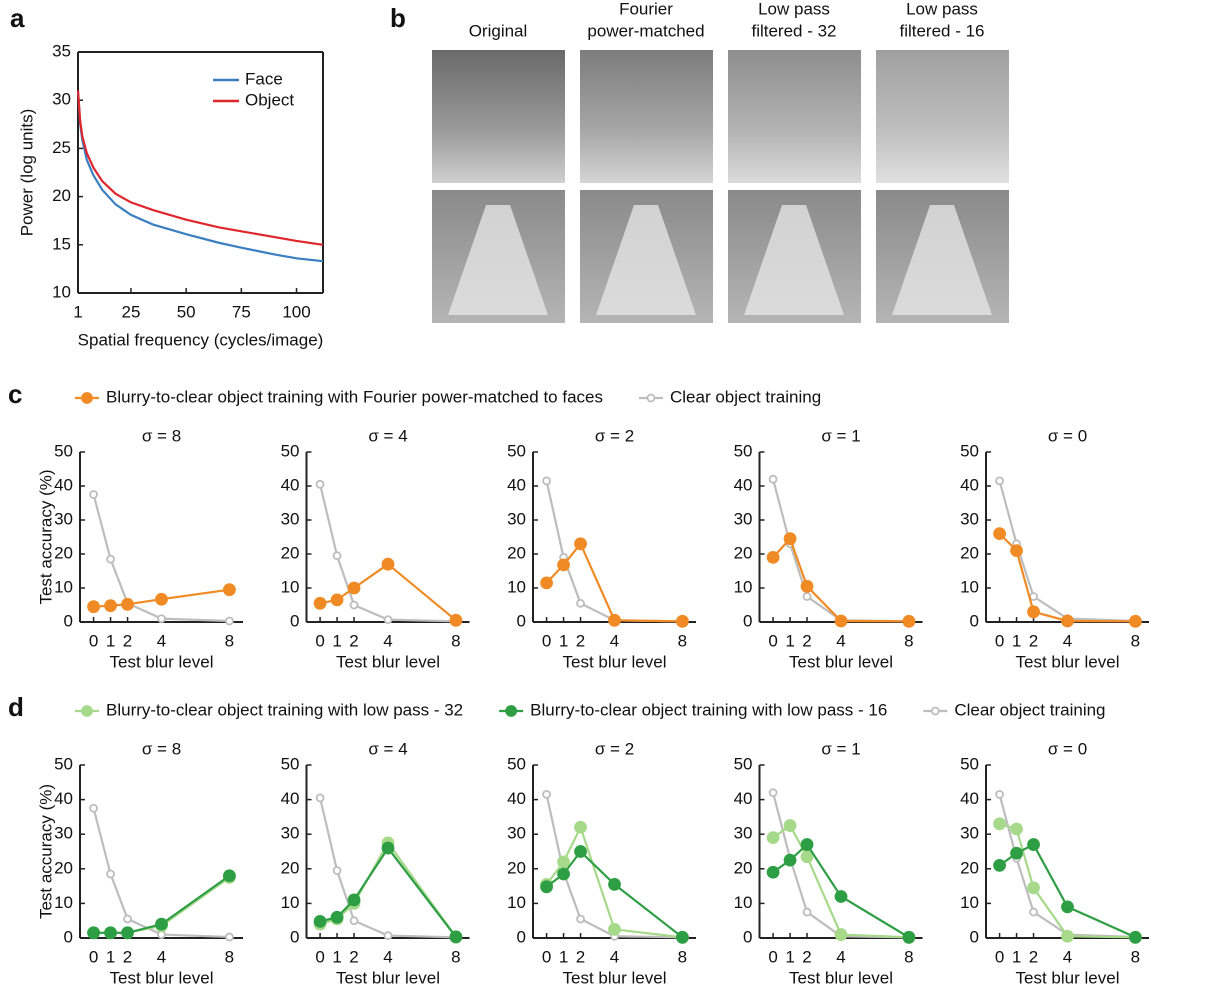  What do you see at coordinates (241, 311) in the screenshot?
I see `x-tick-label: 75` at bounding box center [241, 311].